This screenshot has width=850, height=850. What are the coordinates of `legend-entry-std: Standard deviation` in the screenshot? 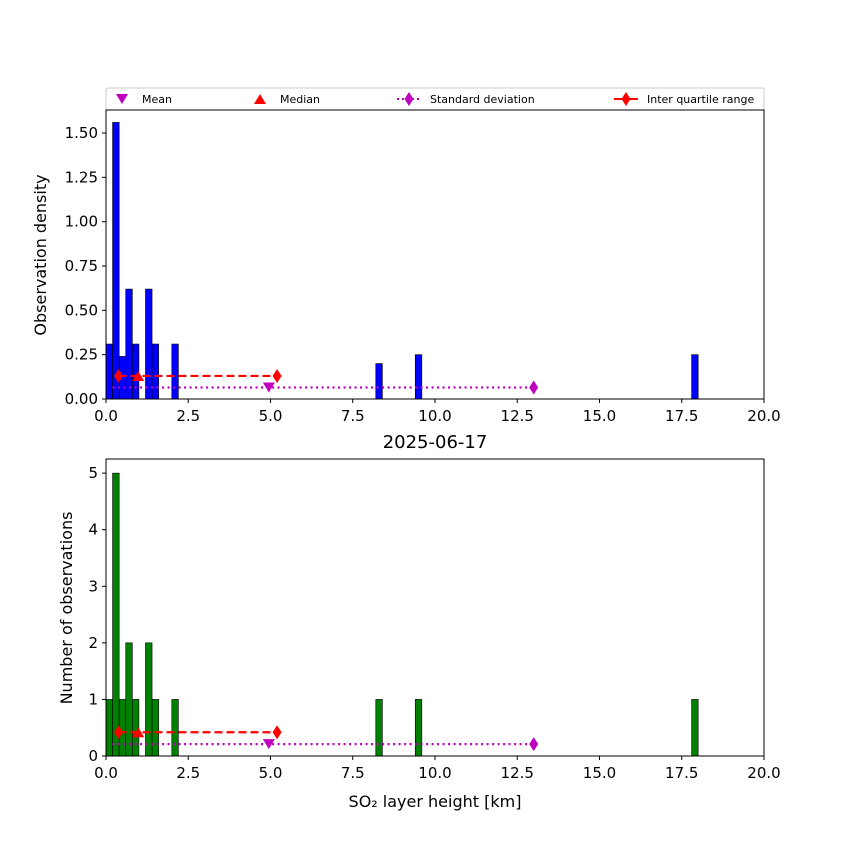 It's located at (466, 99).